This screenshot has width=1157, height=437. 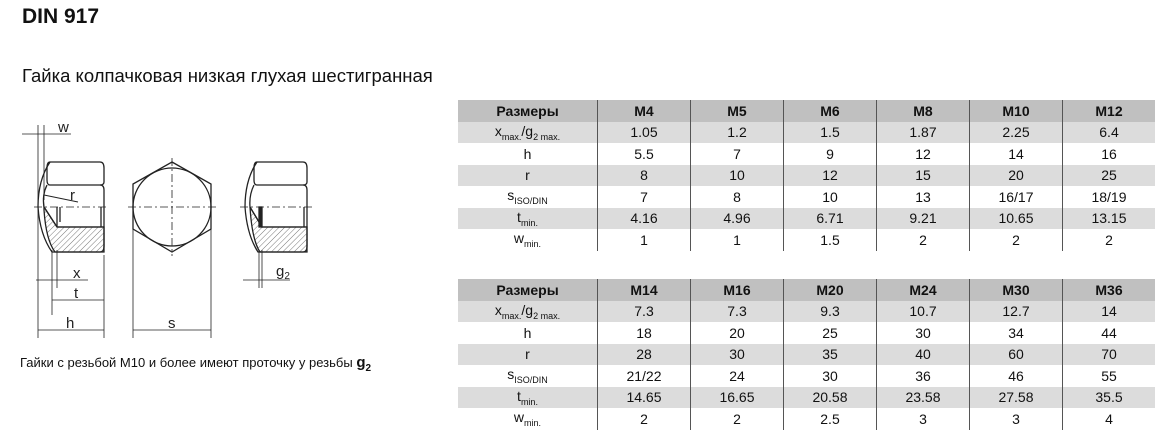 What do you see at coordinates (830, 290) in the screenshot?
I see `header-size: M20` at bounding box center [830, 290].